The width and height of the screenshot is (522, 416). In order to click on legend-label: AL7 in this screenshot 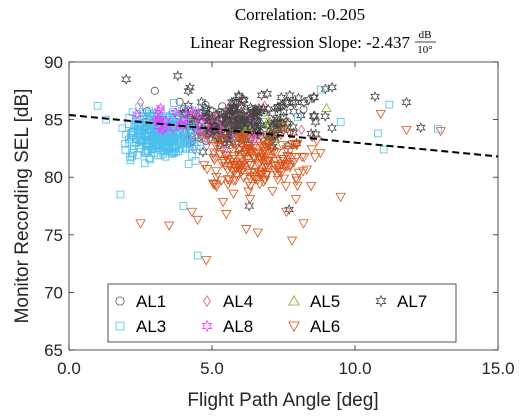, I will do `click(412, 301)`.